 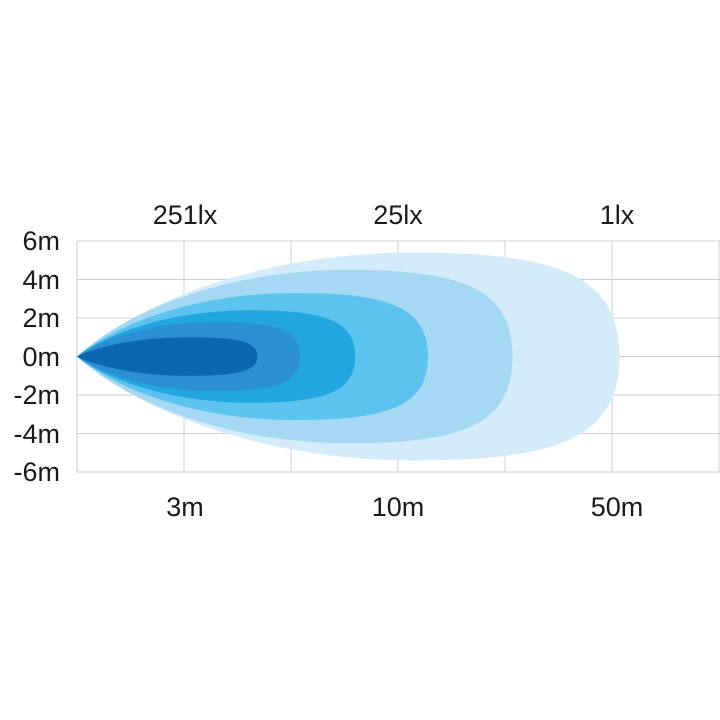 I want to click on lux-label: 25lx, so click(x=398, y=215).